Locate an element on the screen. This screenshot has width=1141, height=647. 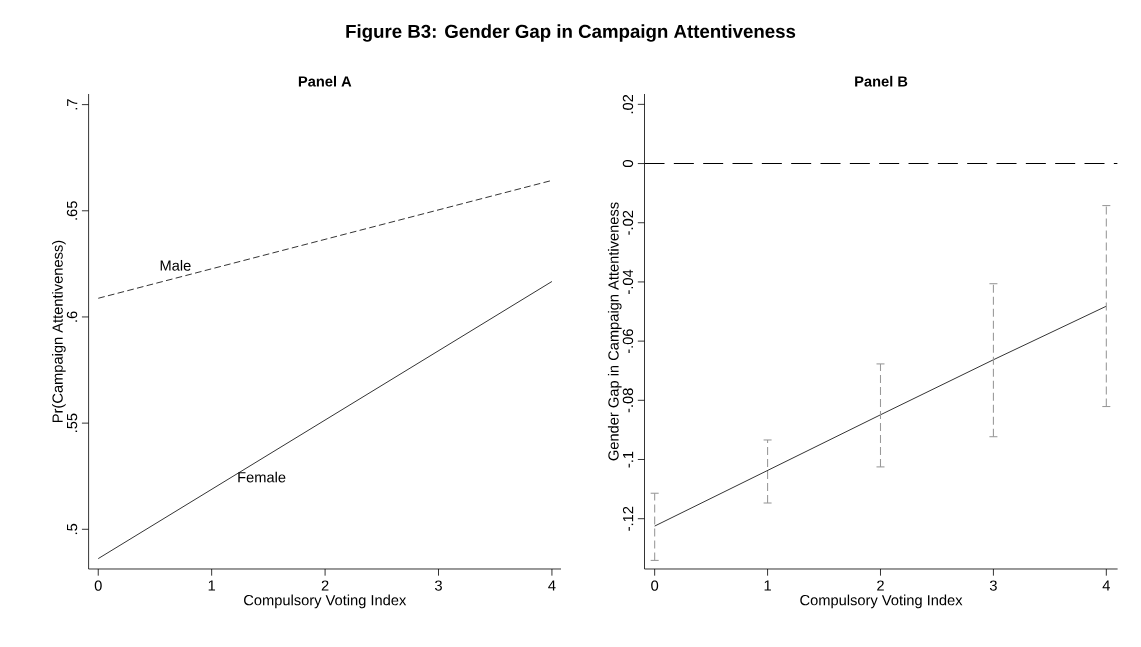
chart-title: Panel B is located at coordinates (881, 81).